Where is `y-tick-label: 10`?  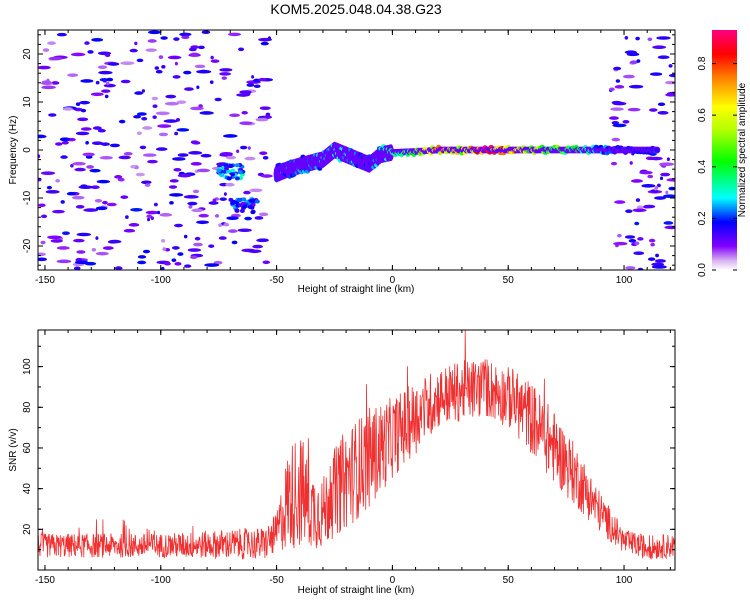 y-tick-label: 10 is located at coordinates (27, 102).